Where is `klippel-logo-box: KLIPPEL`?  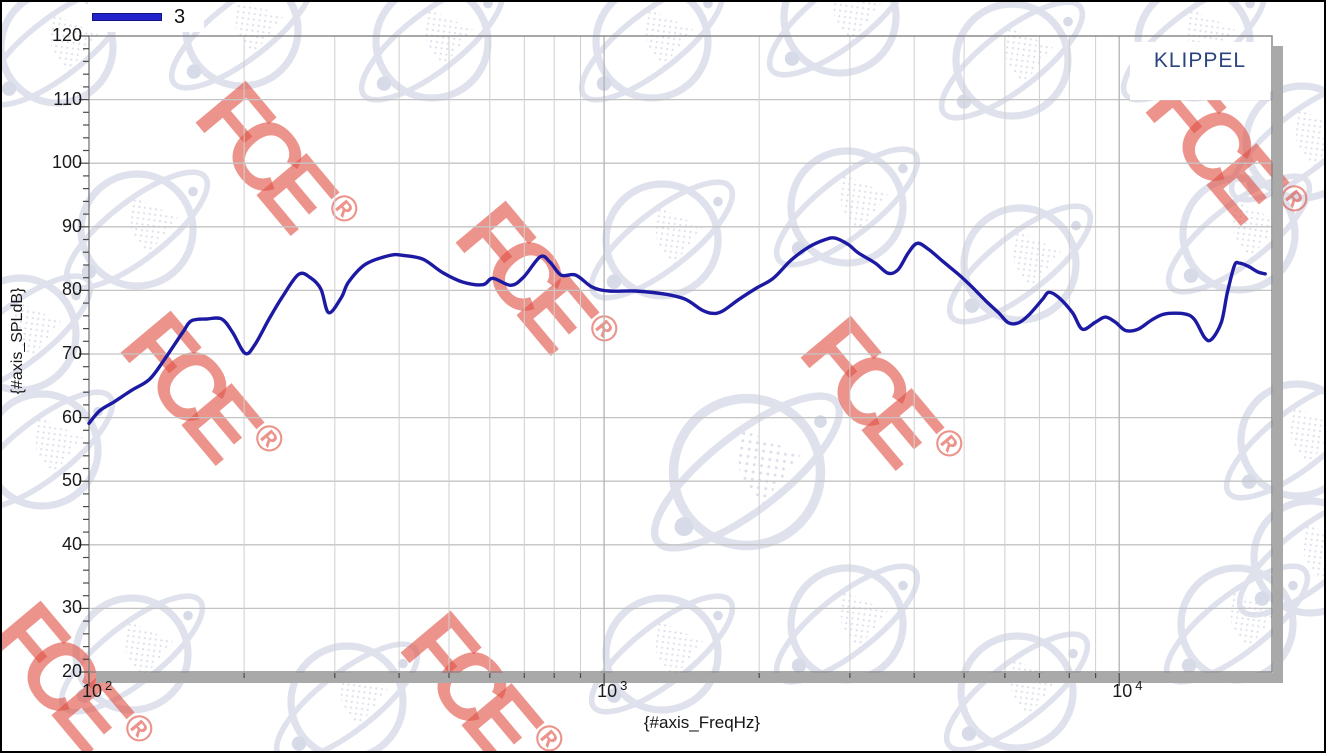
klippel-logo-box: KLIPPEL is located at coordinates (1200, 71).